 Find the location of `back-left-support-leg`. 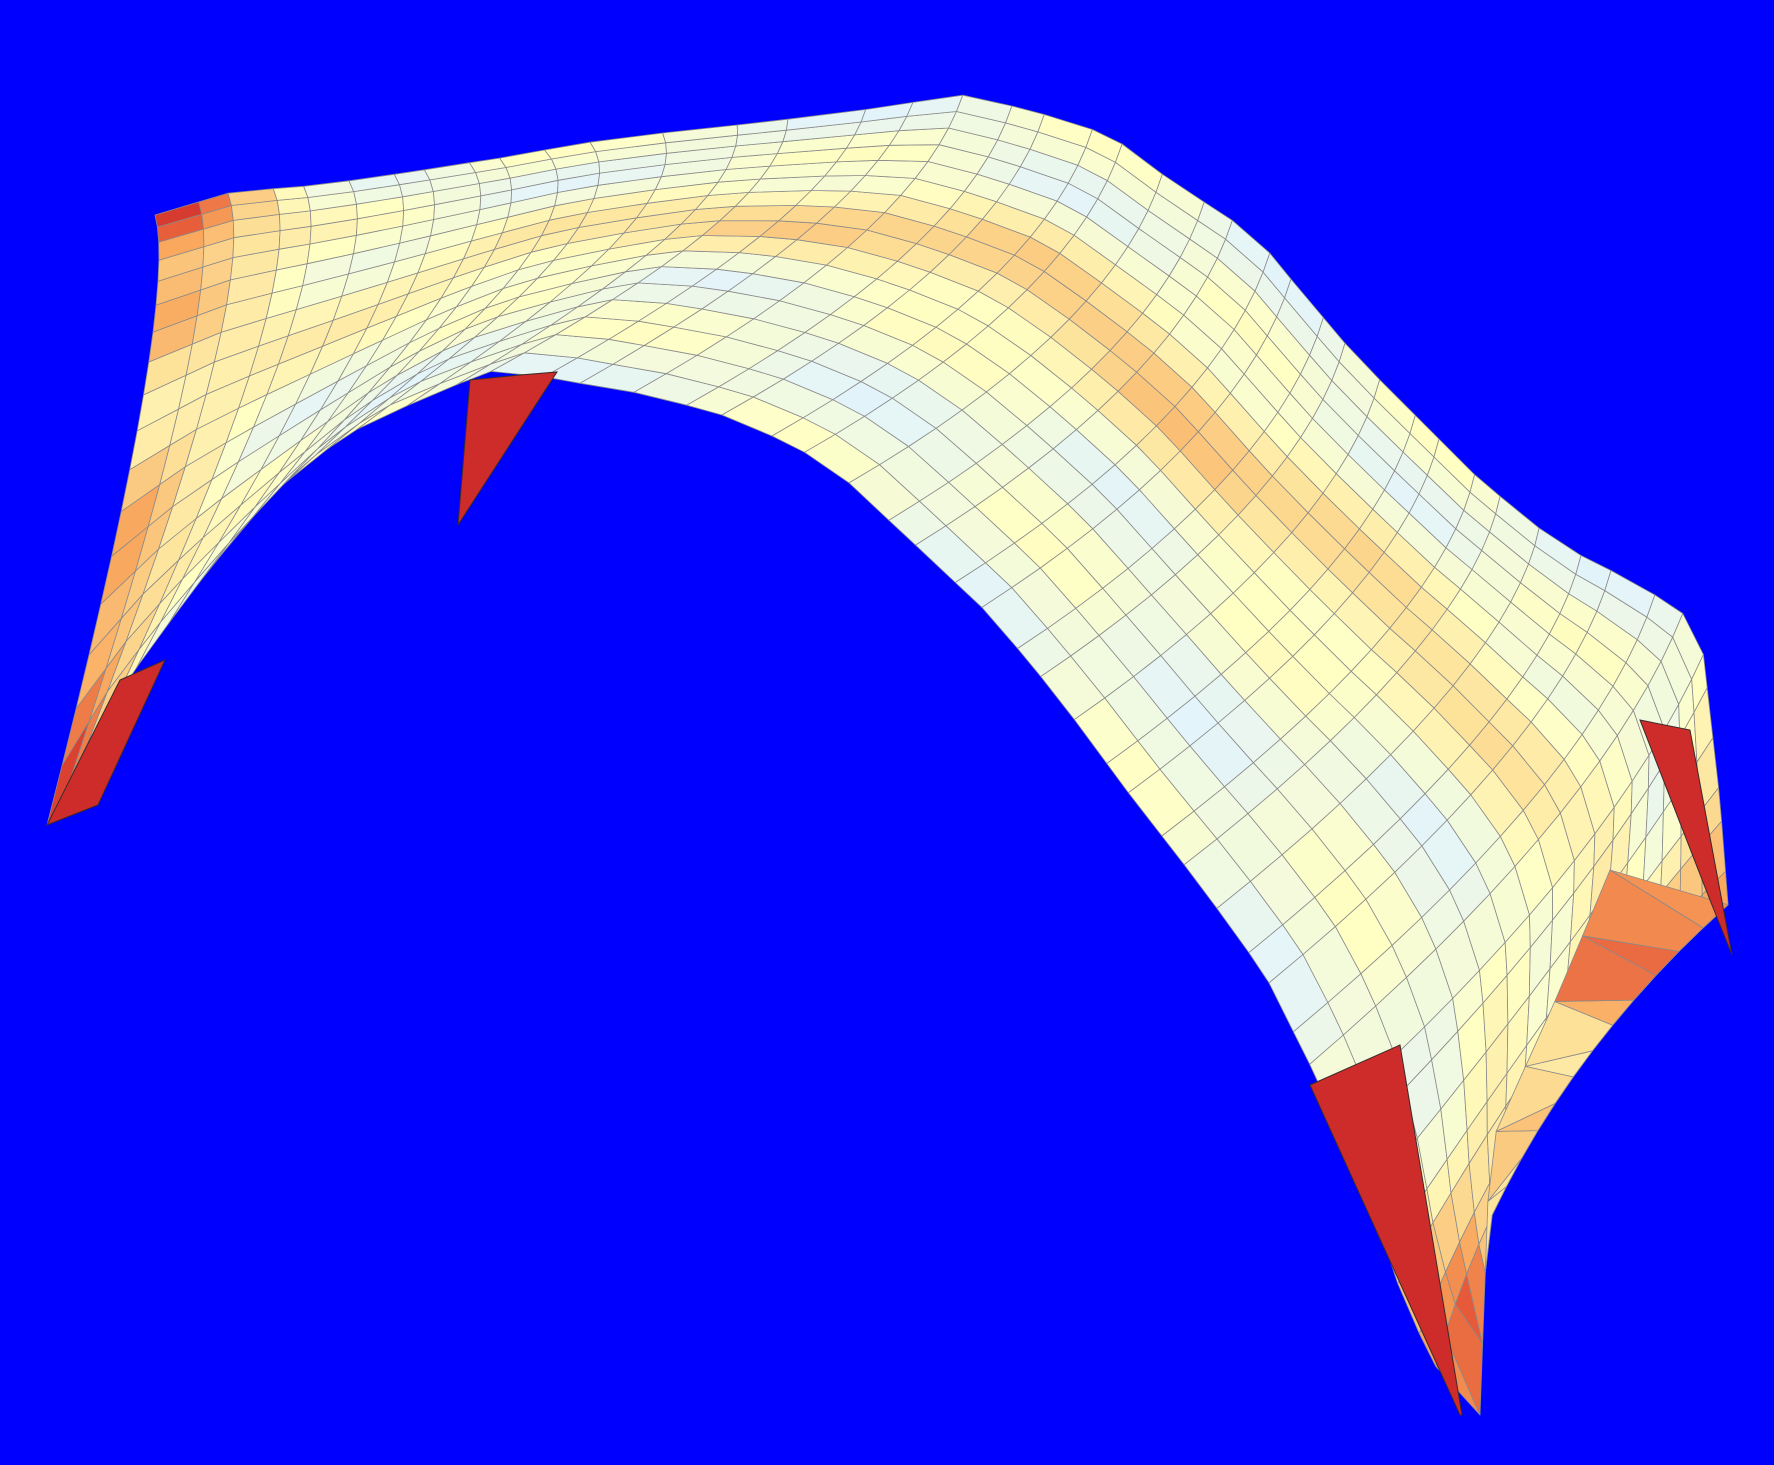

back-left-support-leg is located at coordinates (507, 448).